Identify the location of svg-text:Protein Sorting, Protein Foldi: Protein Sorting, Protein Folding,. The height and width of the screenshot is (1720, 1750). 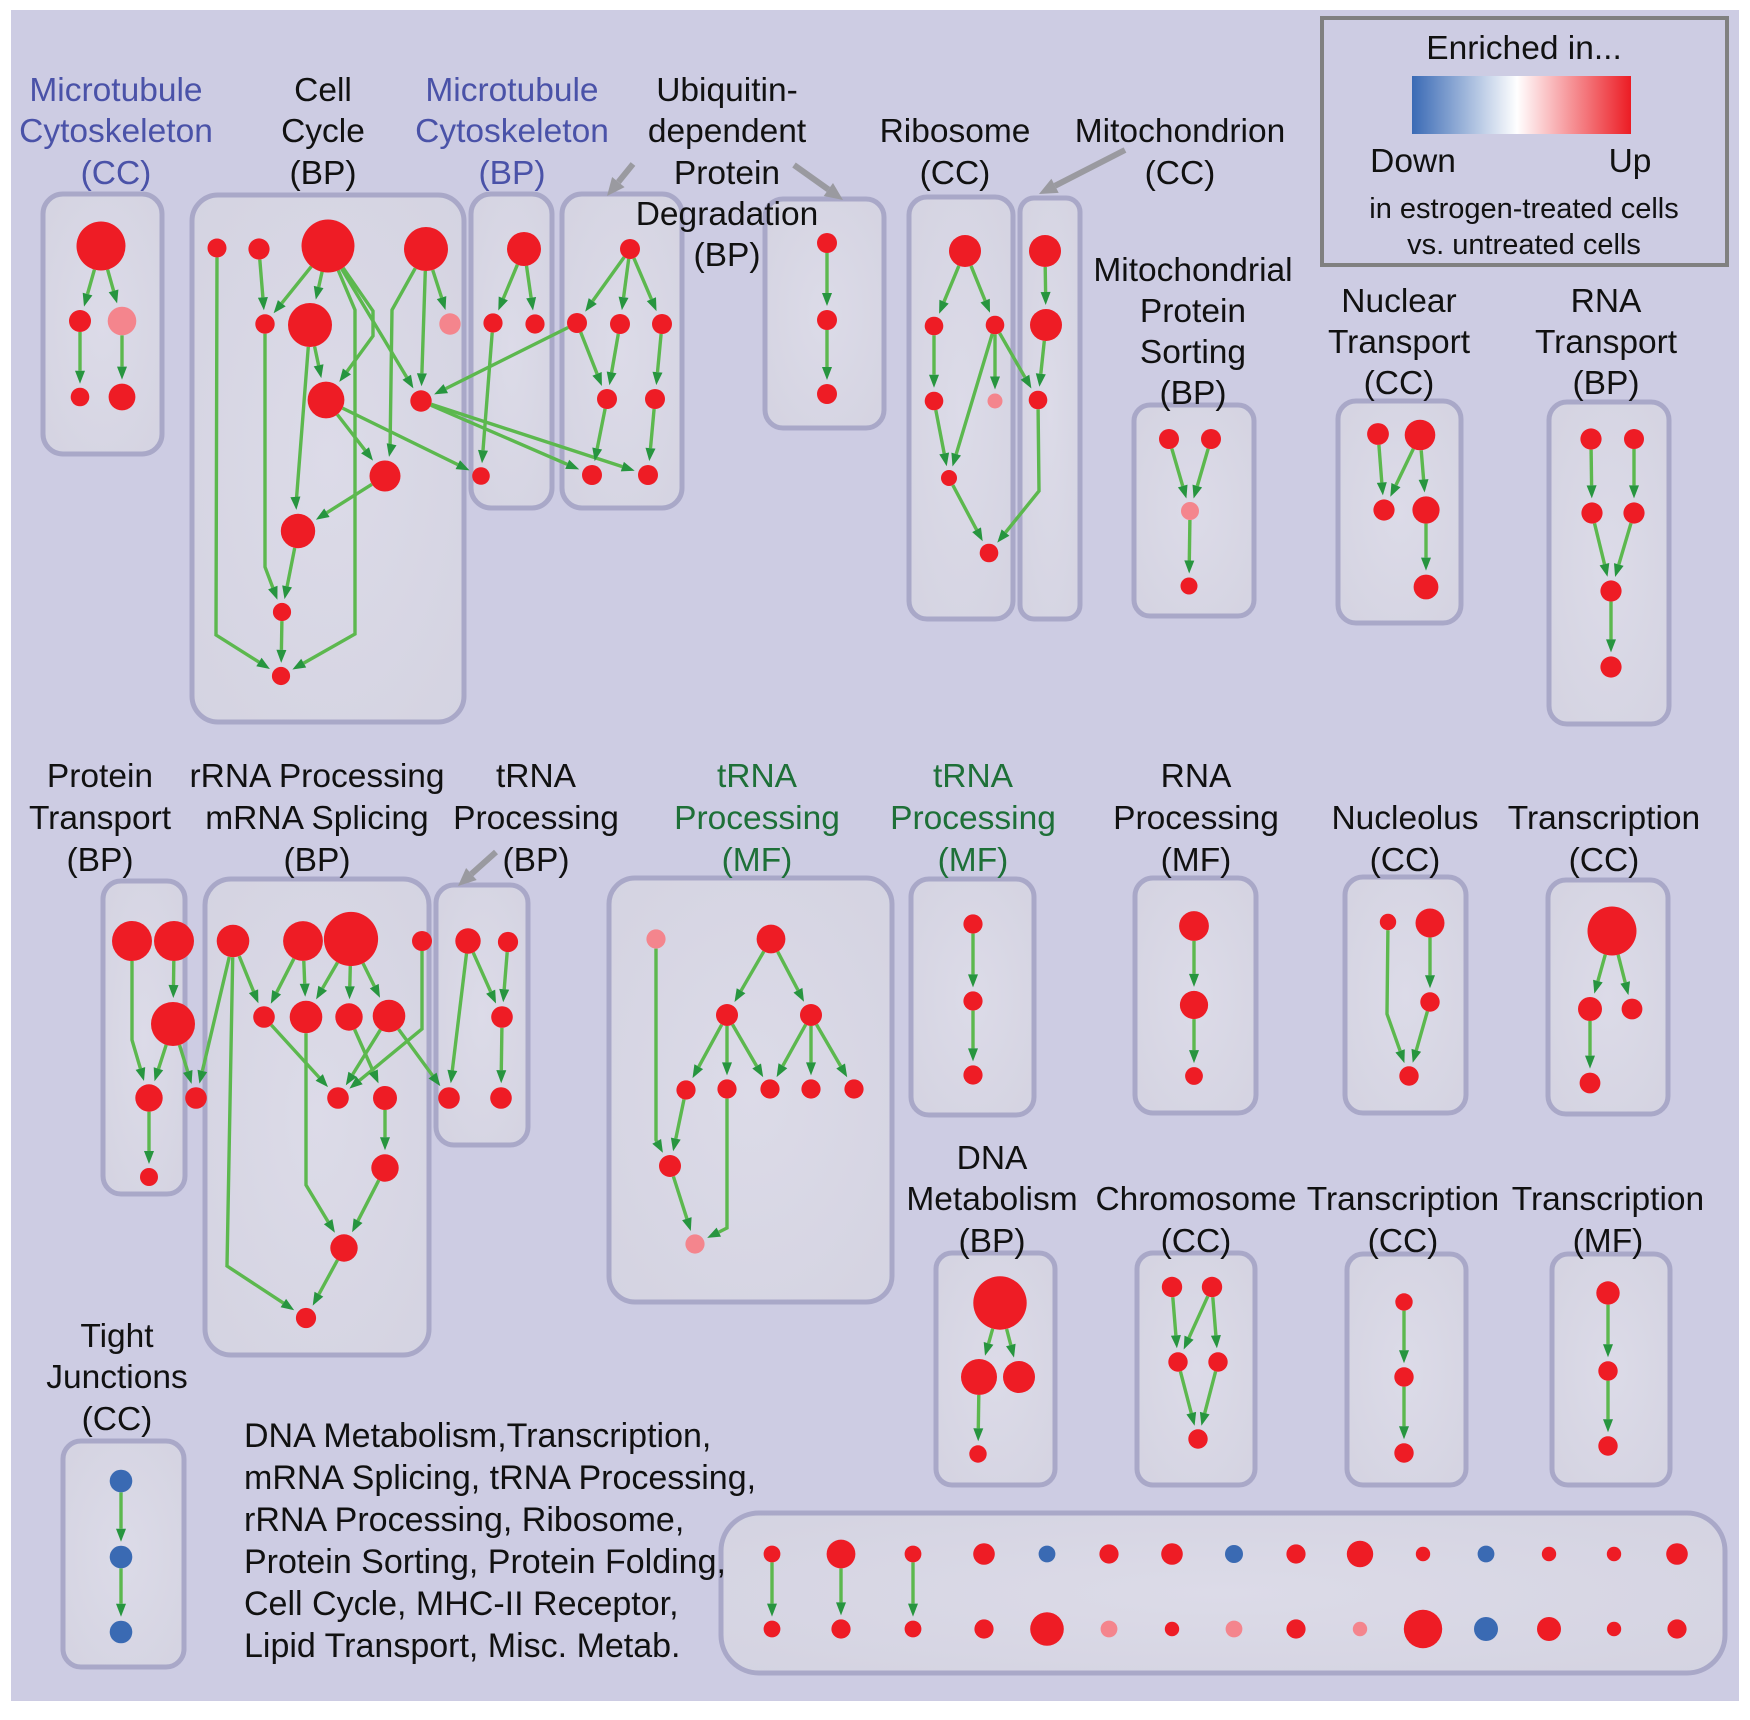
(485, 1562).